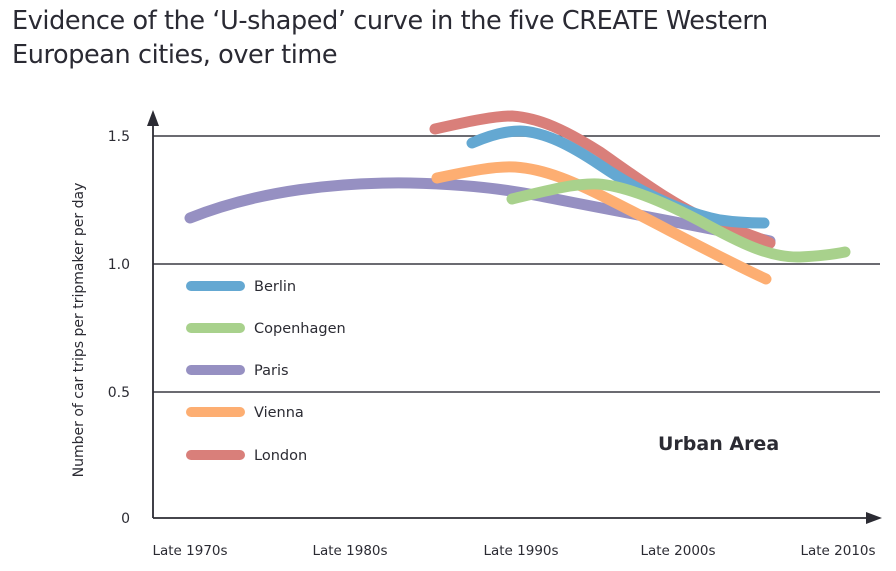 The image size is (896, 571). What do you see at coordinates (275, 287) in the screenshot?
I see `legend-label-berlin: Berlin` at bounding box center [275, 287].